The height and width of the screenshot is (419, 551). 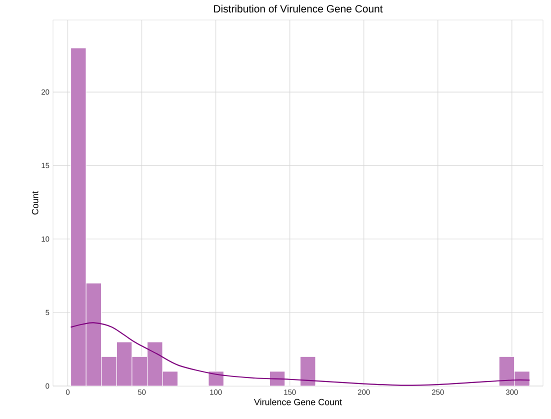 I want to click on y-axis-title: Count, so click(x=35, y=203).